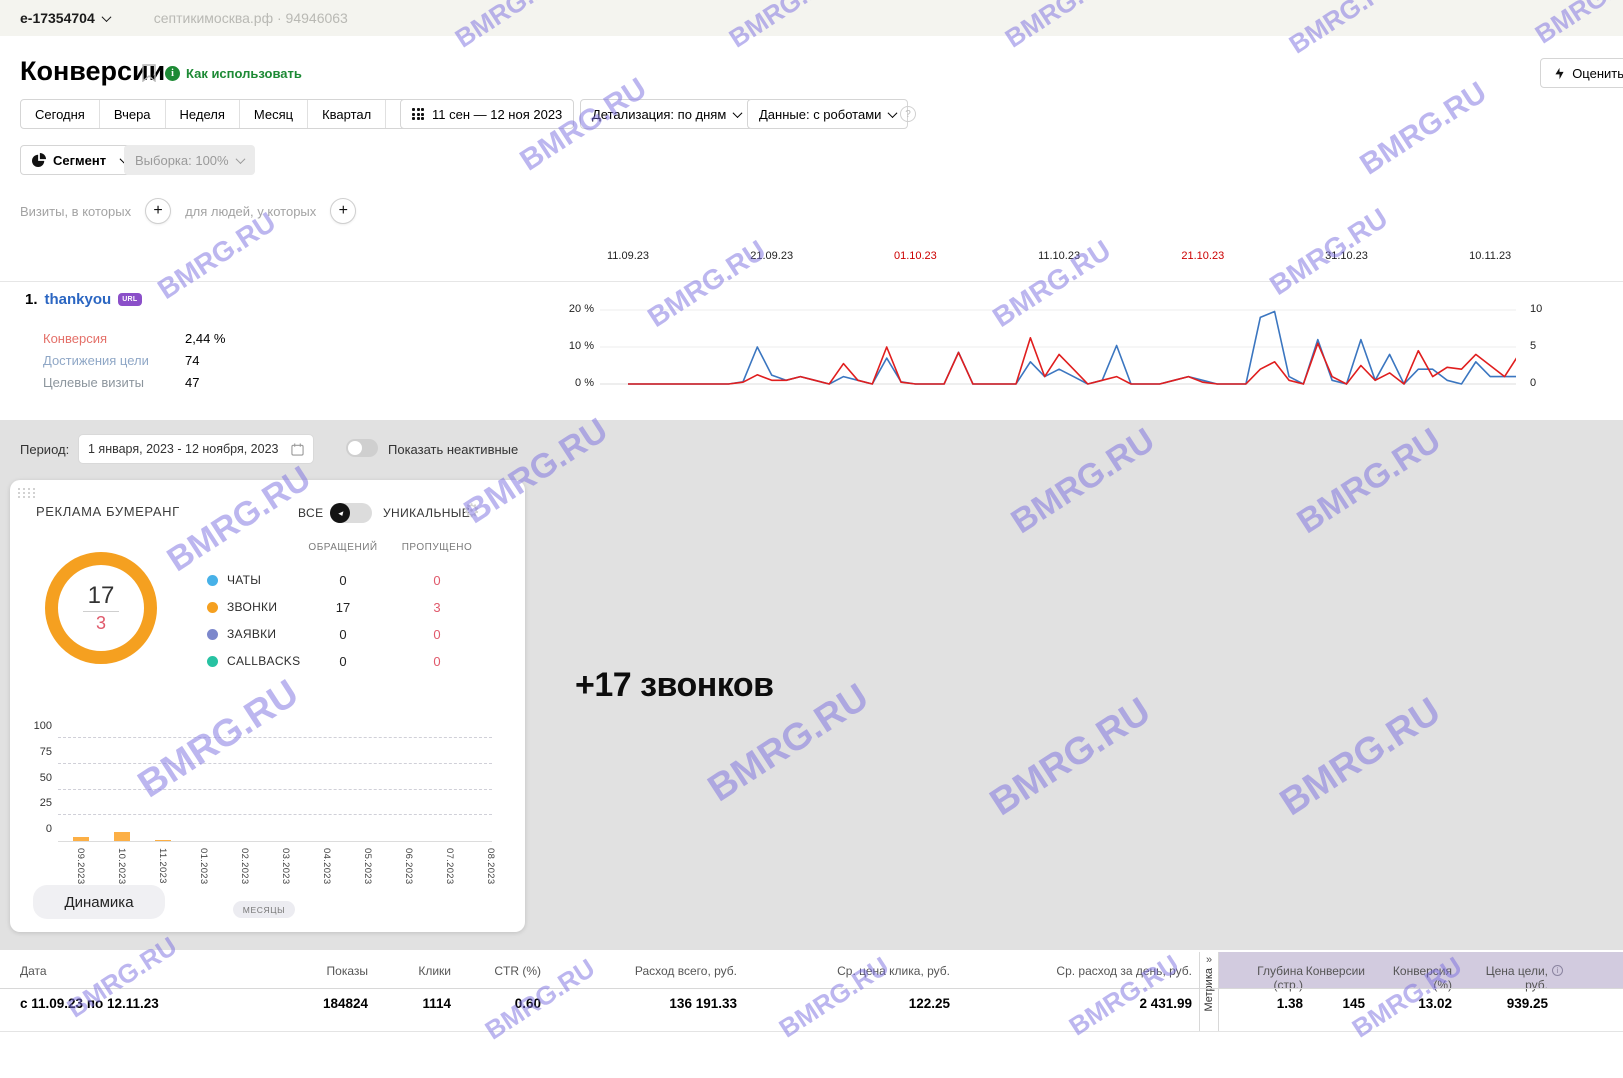 The height and width of the screenshot is (1078, 1623). I want to click on col-cost-total: Расход всего, руб., so click(685, 971).